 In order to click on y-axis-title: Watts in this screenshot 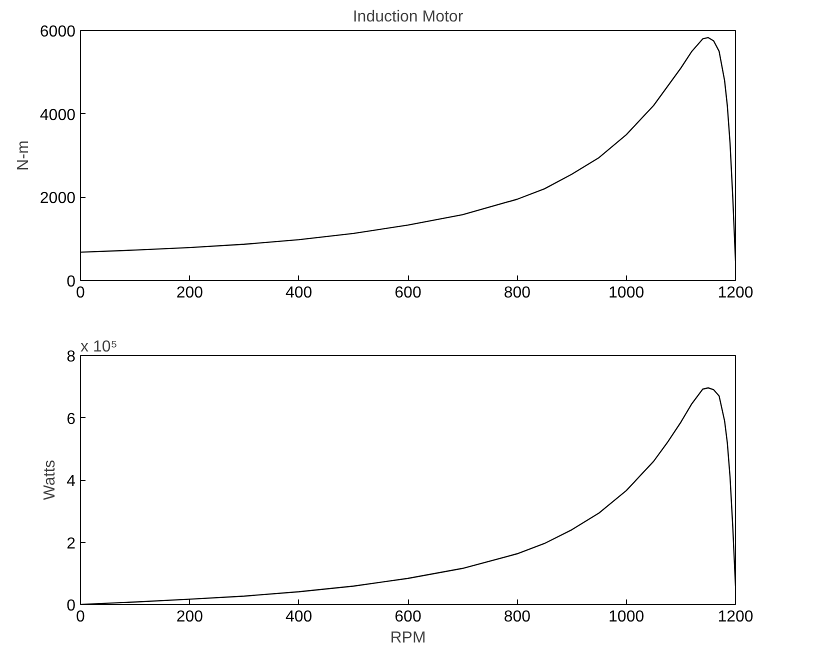, I will do `click(50, 480)`.